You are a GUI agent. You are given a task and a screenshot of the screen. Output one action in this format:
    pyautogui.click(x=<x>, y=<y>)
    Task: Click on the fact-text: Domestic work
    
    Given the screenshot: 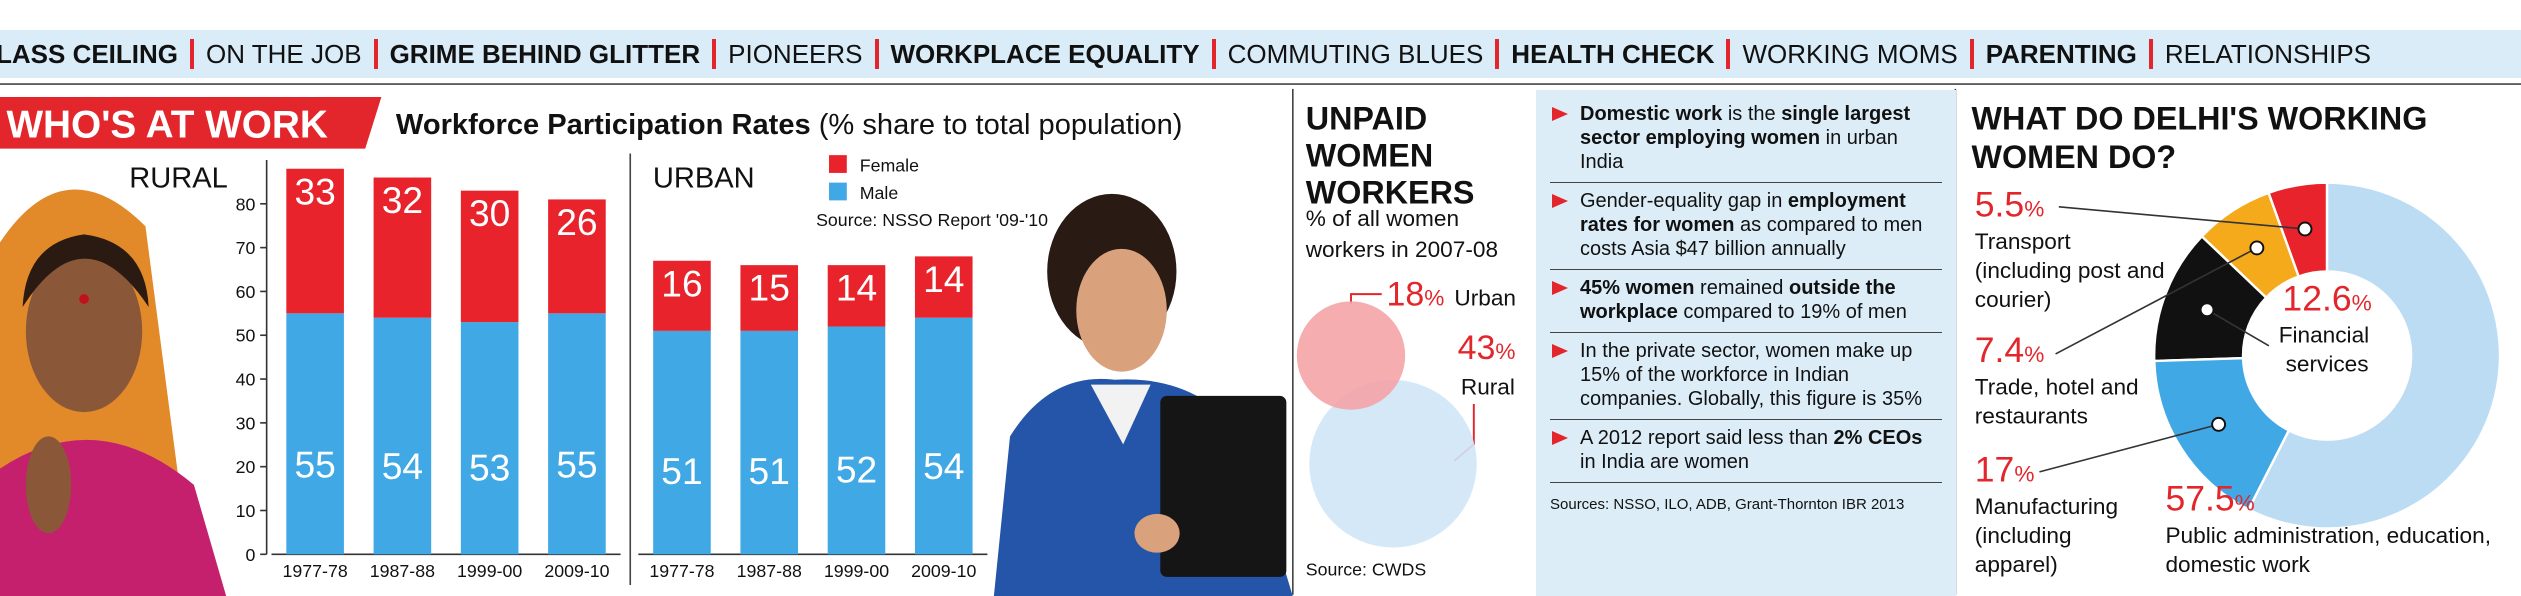 What is the action you would take?
    pyautogui.click(x=1651, y=114)
    